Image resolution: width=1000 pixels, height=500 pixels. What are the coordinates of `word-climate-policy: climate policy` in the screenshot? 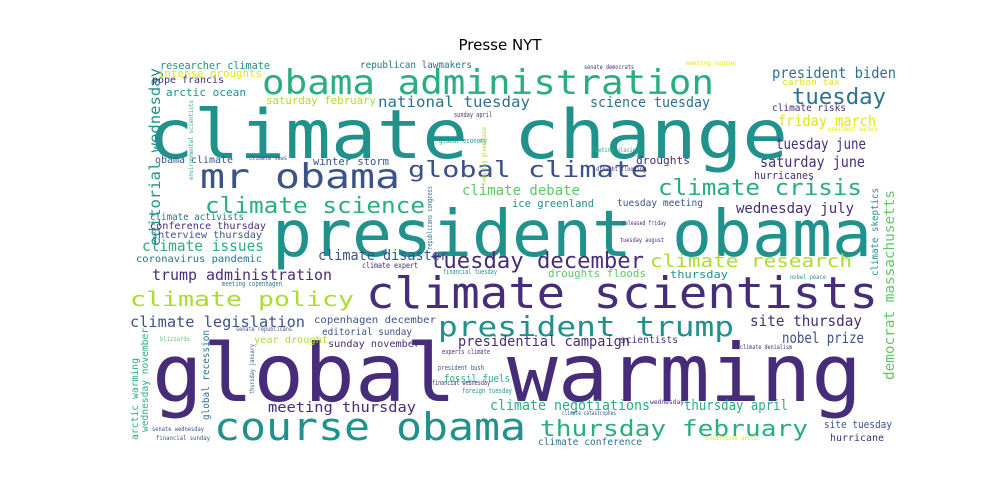 It's located at (242, 299).